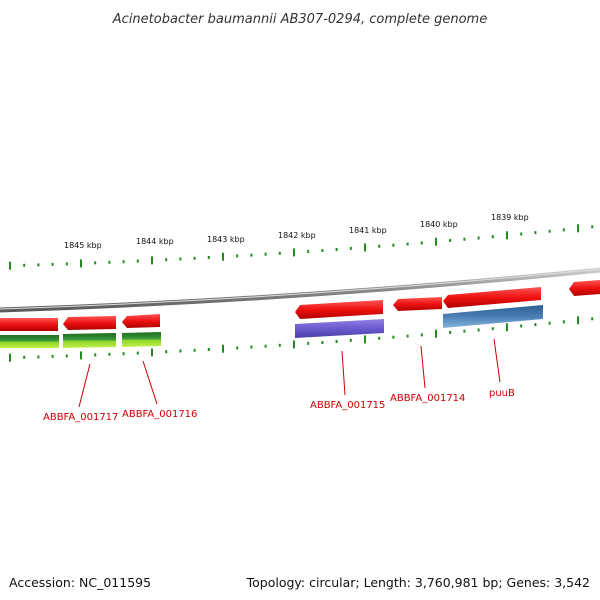 Image resolution: width=600 pixels, height=600 pixels. I want to click on genome-backbone-highlight, so click(300, 289).